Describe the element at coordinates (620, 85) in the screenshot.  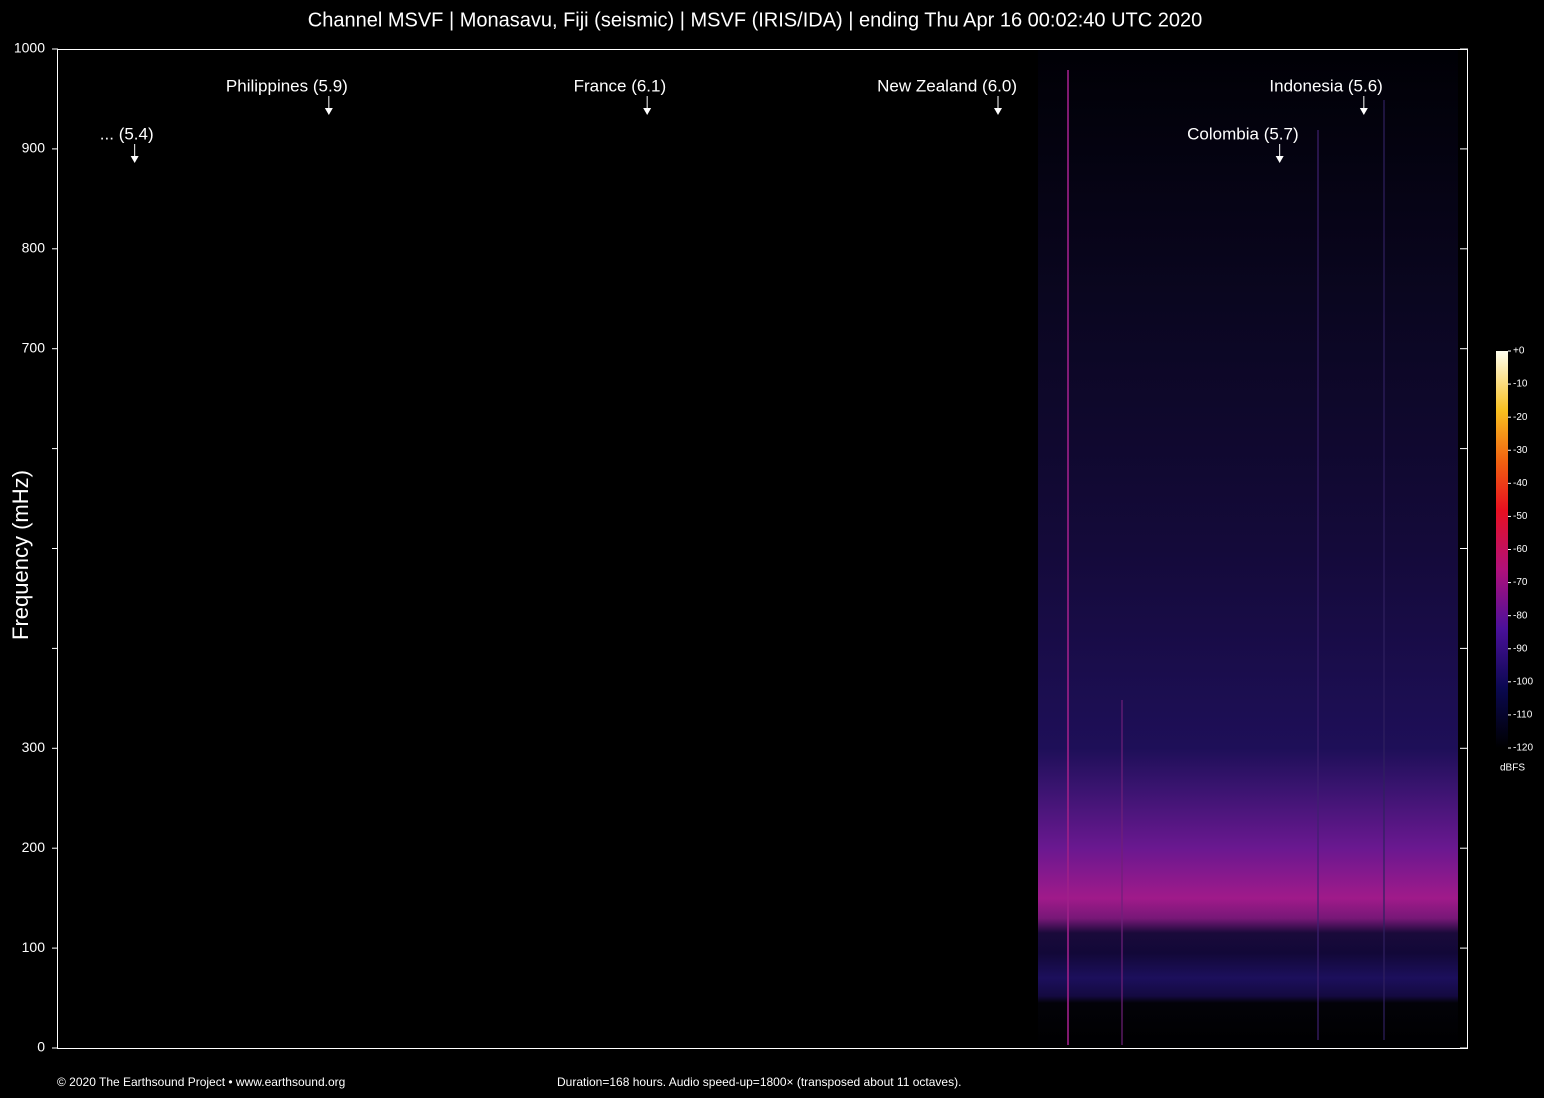
I see `event-label: France (6.1)` at that location.